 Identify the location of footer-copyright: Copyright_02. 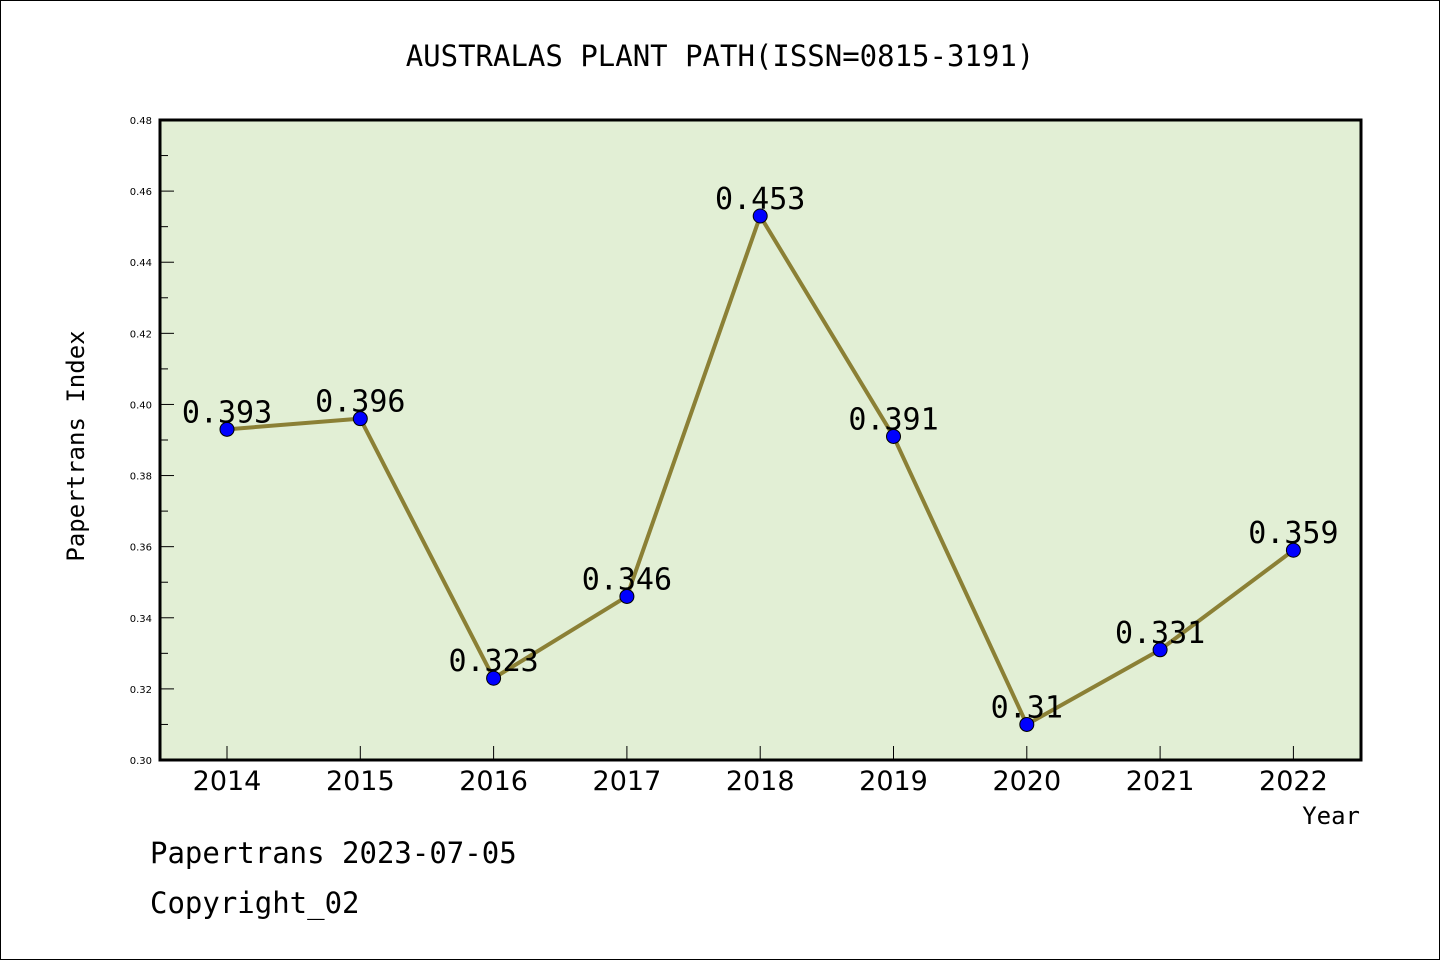
(255, 903).